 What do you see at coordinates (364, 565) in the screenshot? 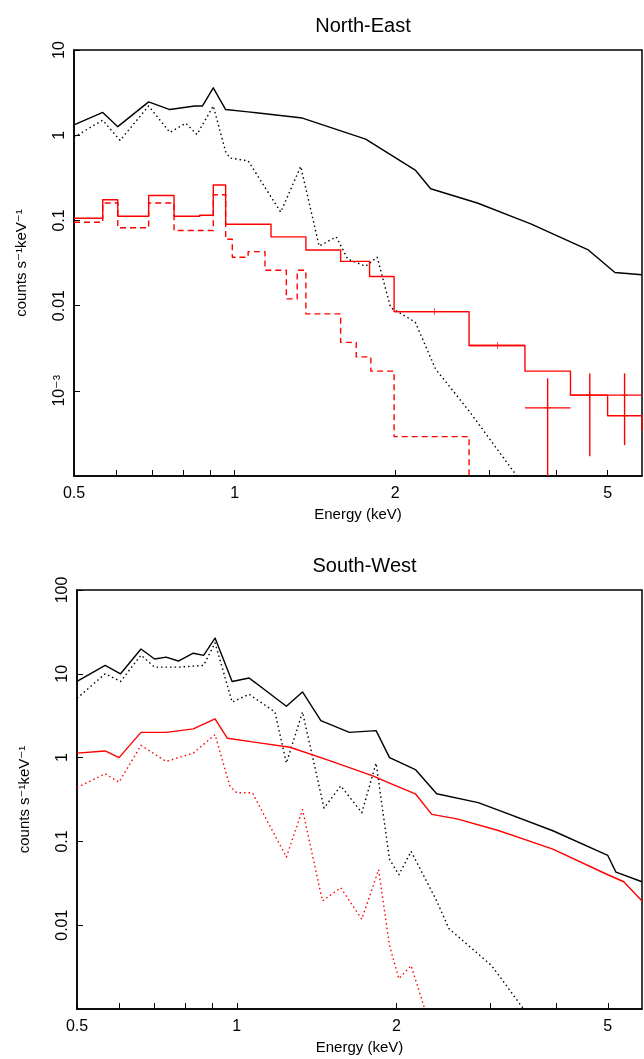
I see `chart-title: South-West` at bounding box center [364, 565].